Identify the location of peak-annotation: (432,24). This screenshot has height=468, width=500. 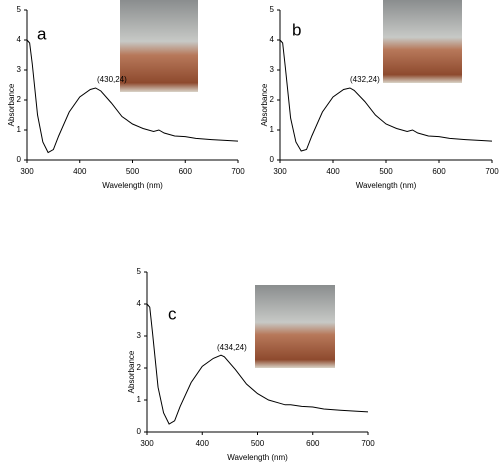
(365, 79).